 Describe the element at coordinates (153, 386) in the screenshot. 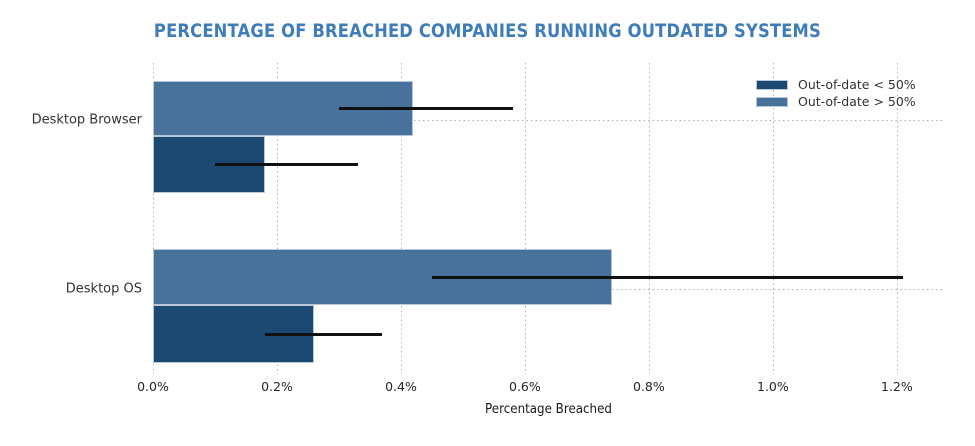

I see `x-tick-label: 0.0%` at that location.